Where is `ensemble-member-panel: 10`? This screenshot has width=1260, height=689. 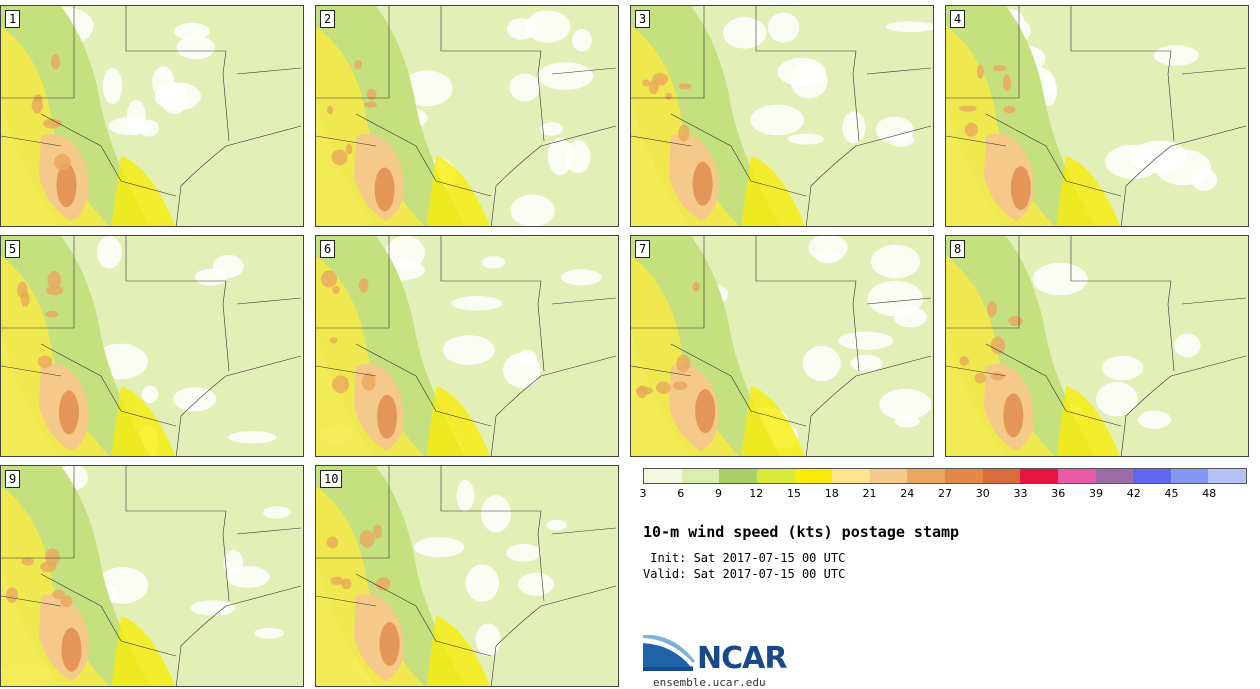 ensemble-member-panel: 10 is located at coordinates (467, 576).